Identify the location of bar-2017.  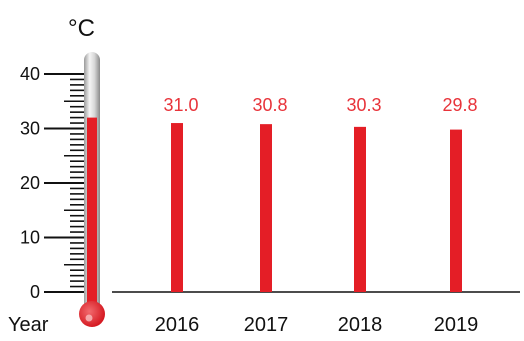
(266, 208).